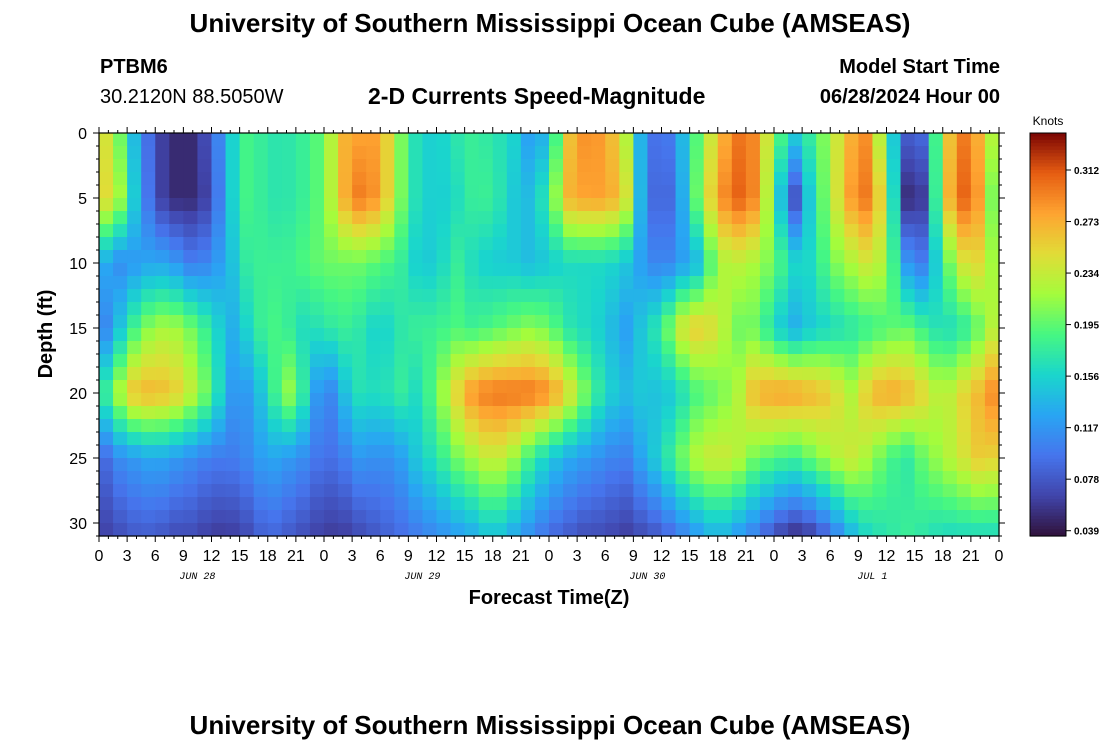  I want to click on model-start-value: 06/28/2024 Hour 00, so click(909, 97).